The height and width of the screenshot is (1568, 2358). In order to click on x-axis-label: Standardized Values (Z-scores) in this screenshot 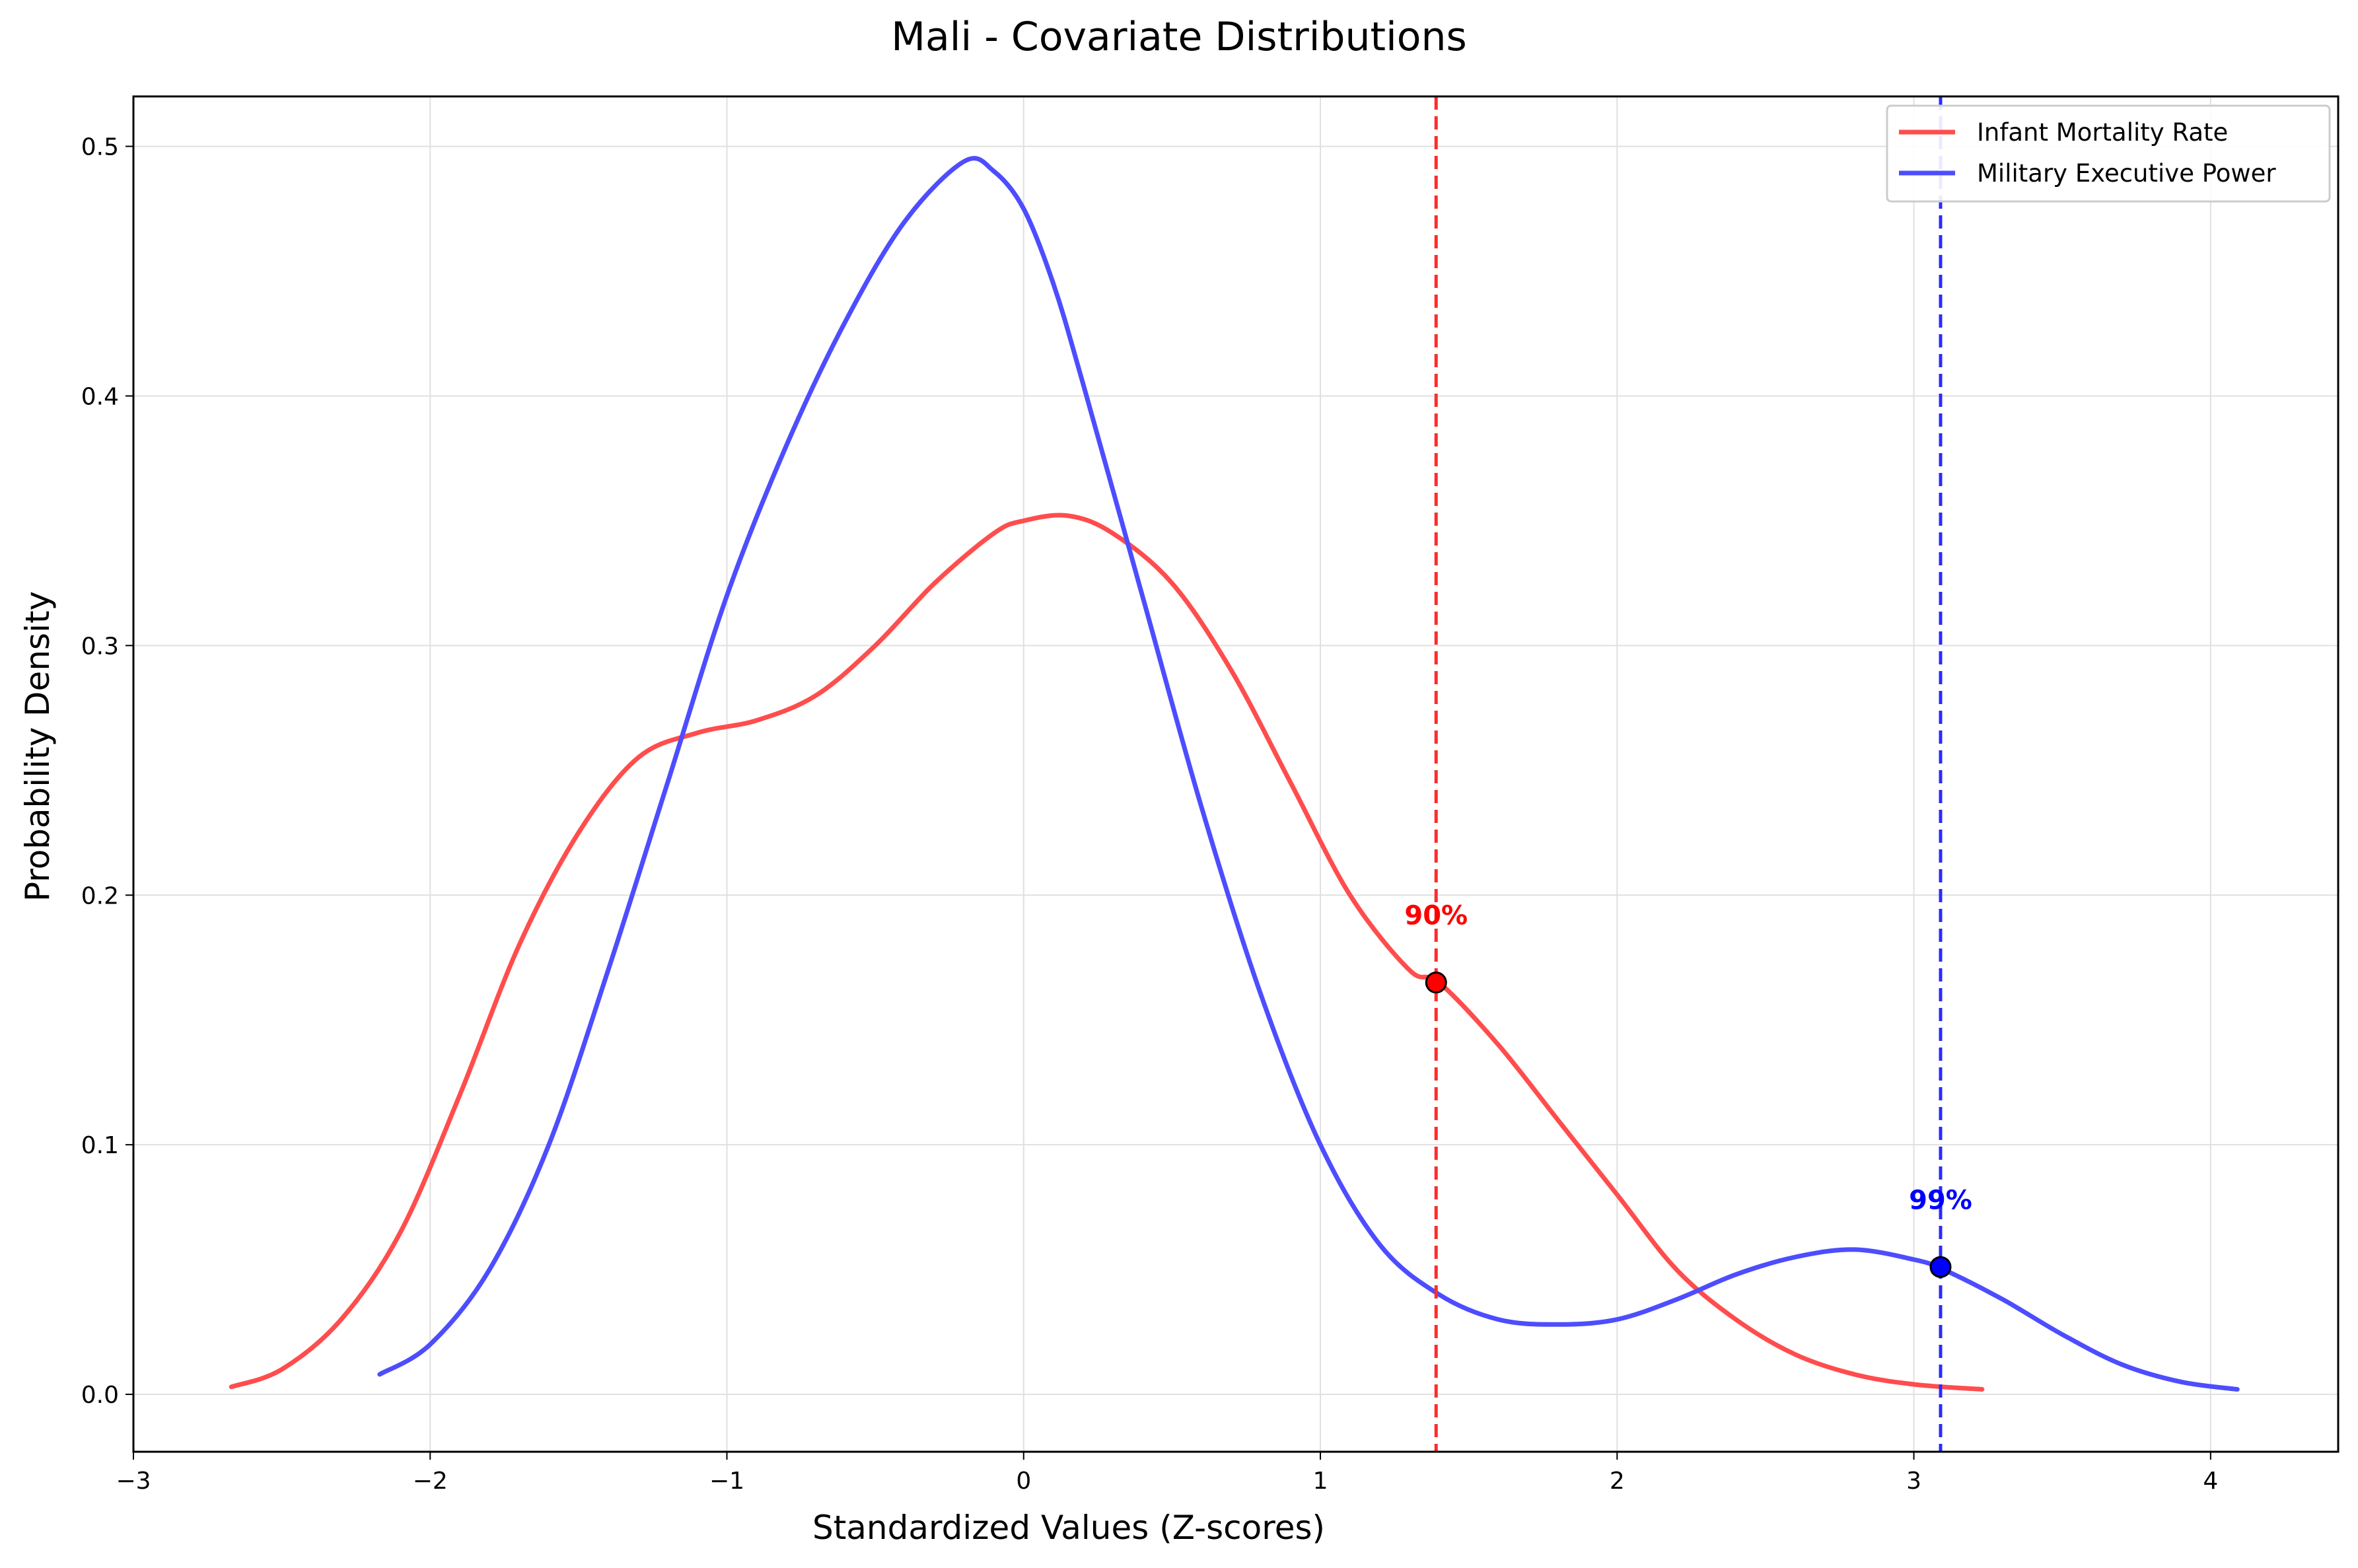, I will do `click(1068, 1528)`.